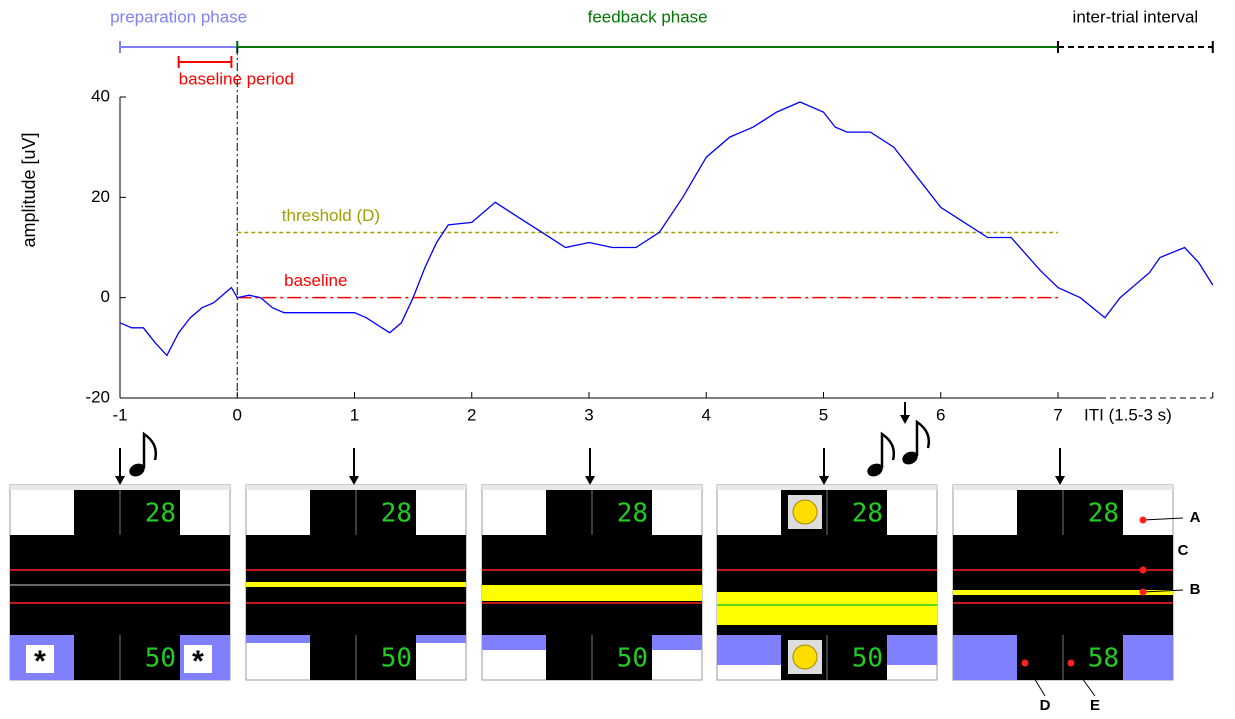 Image resolution: width=1235 pixels, height=719 pixels. What do you see at coordinates (1057, 414) in the screenshot?
I see `x-tick-label: 7` at bounding box center [1057, 414].